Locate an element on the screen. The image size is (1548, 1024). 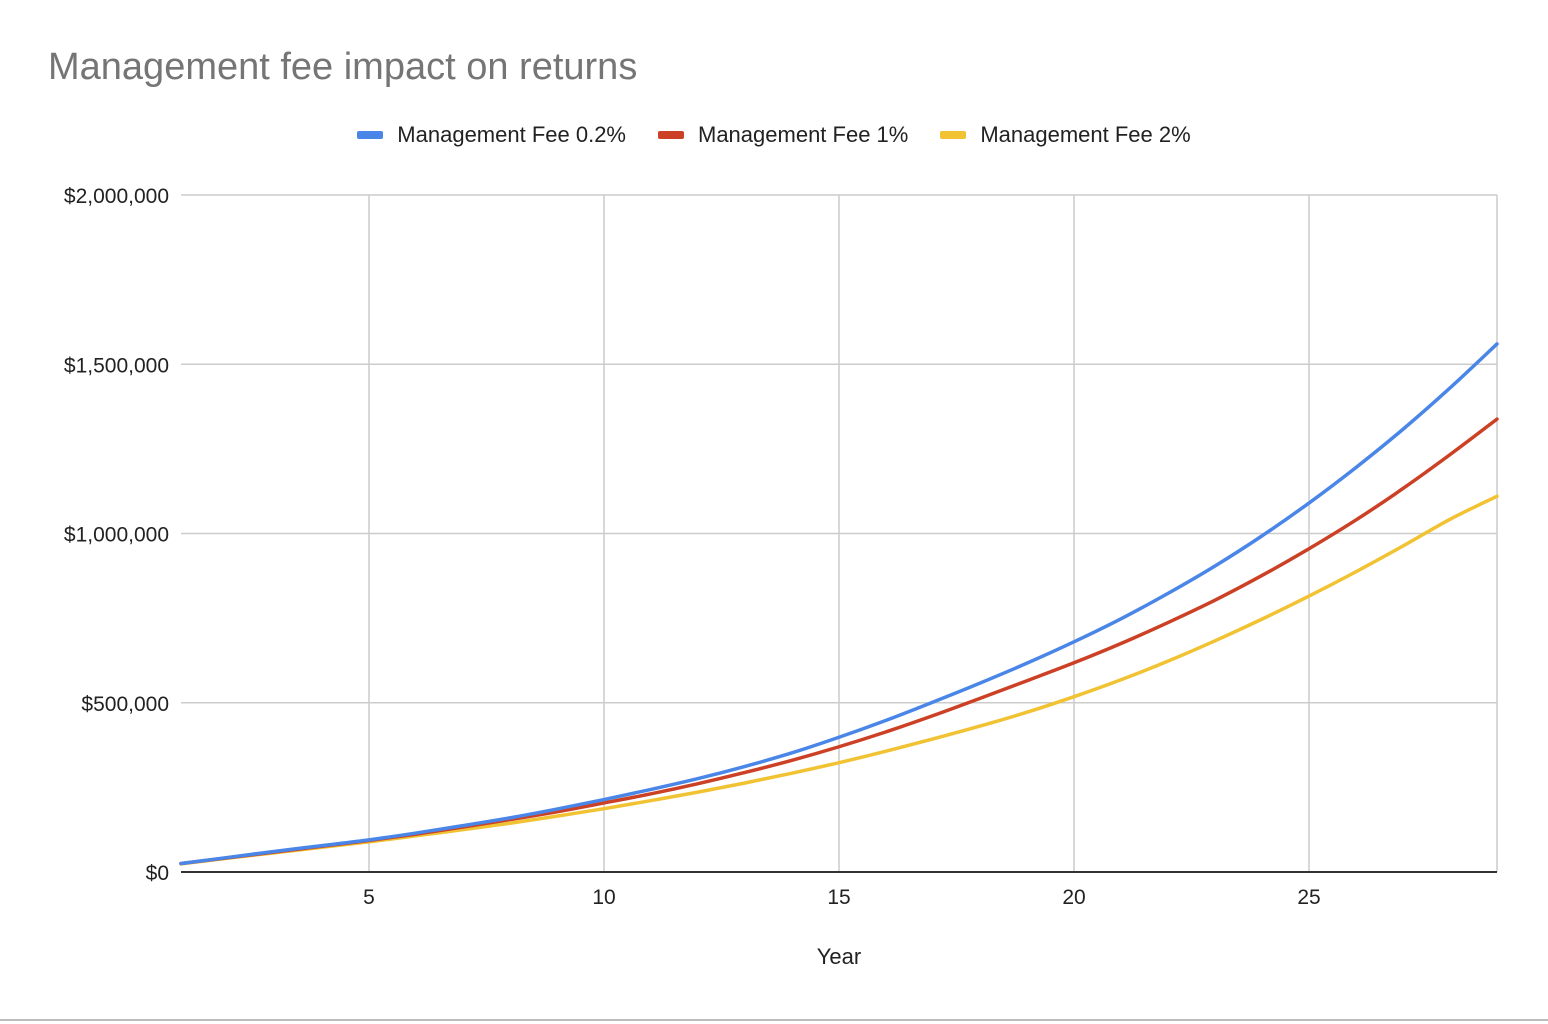
legend-label: Management Fee 1% is located at coordinates (803, 134).